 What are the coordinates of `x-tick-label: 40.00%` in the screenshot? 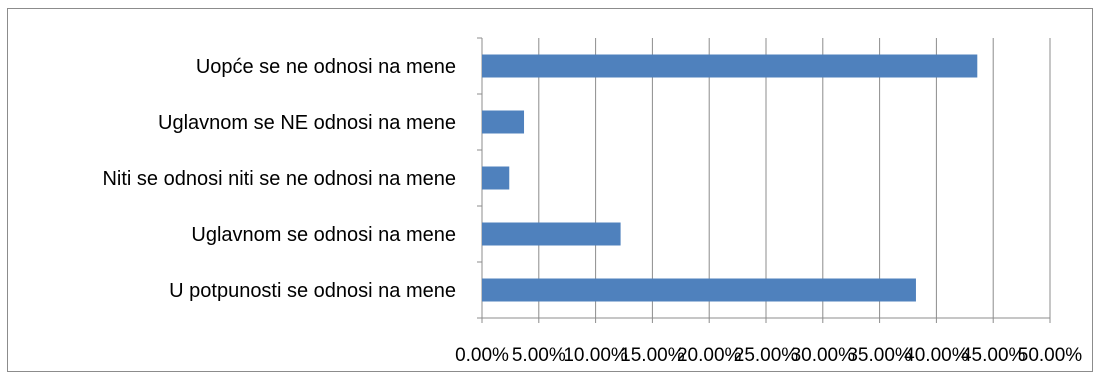 It's located at (936, 355).